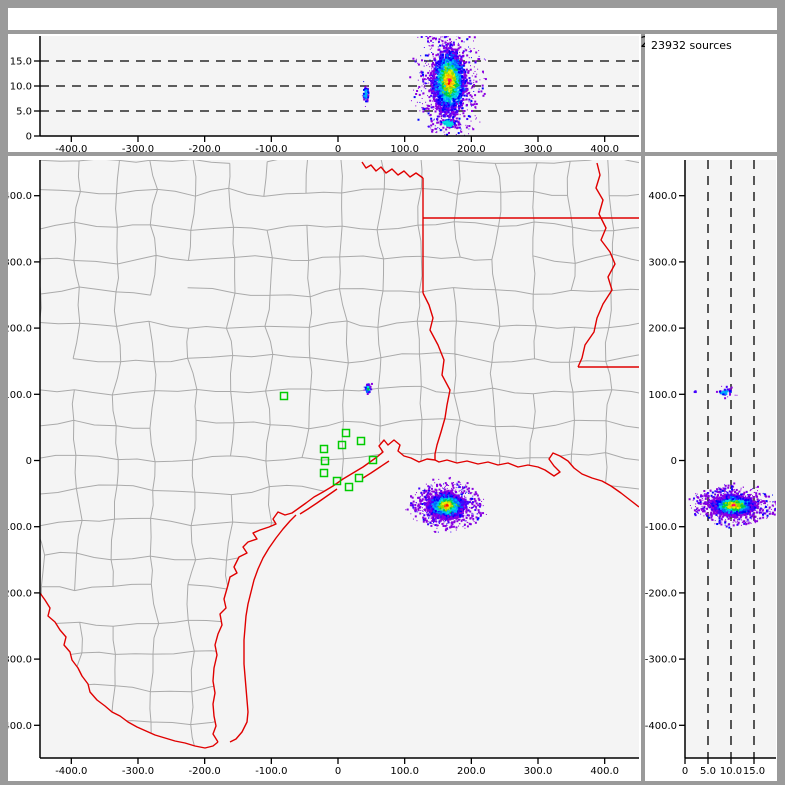 The image size is (785, 785). Describe the element at coordinates (24, 112) in the screenshot. I see `svg-text: 5.0` at that location.